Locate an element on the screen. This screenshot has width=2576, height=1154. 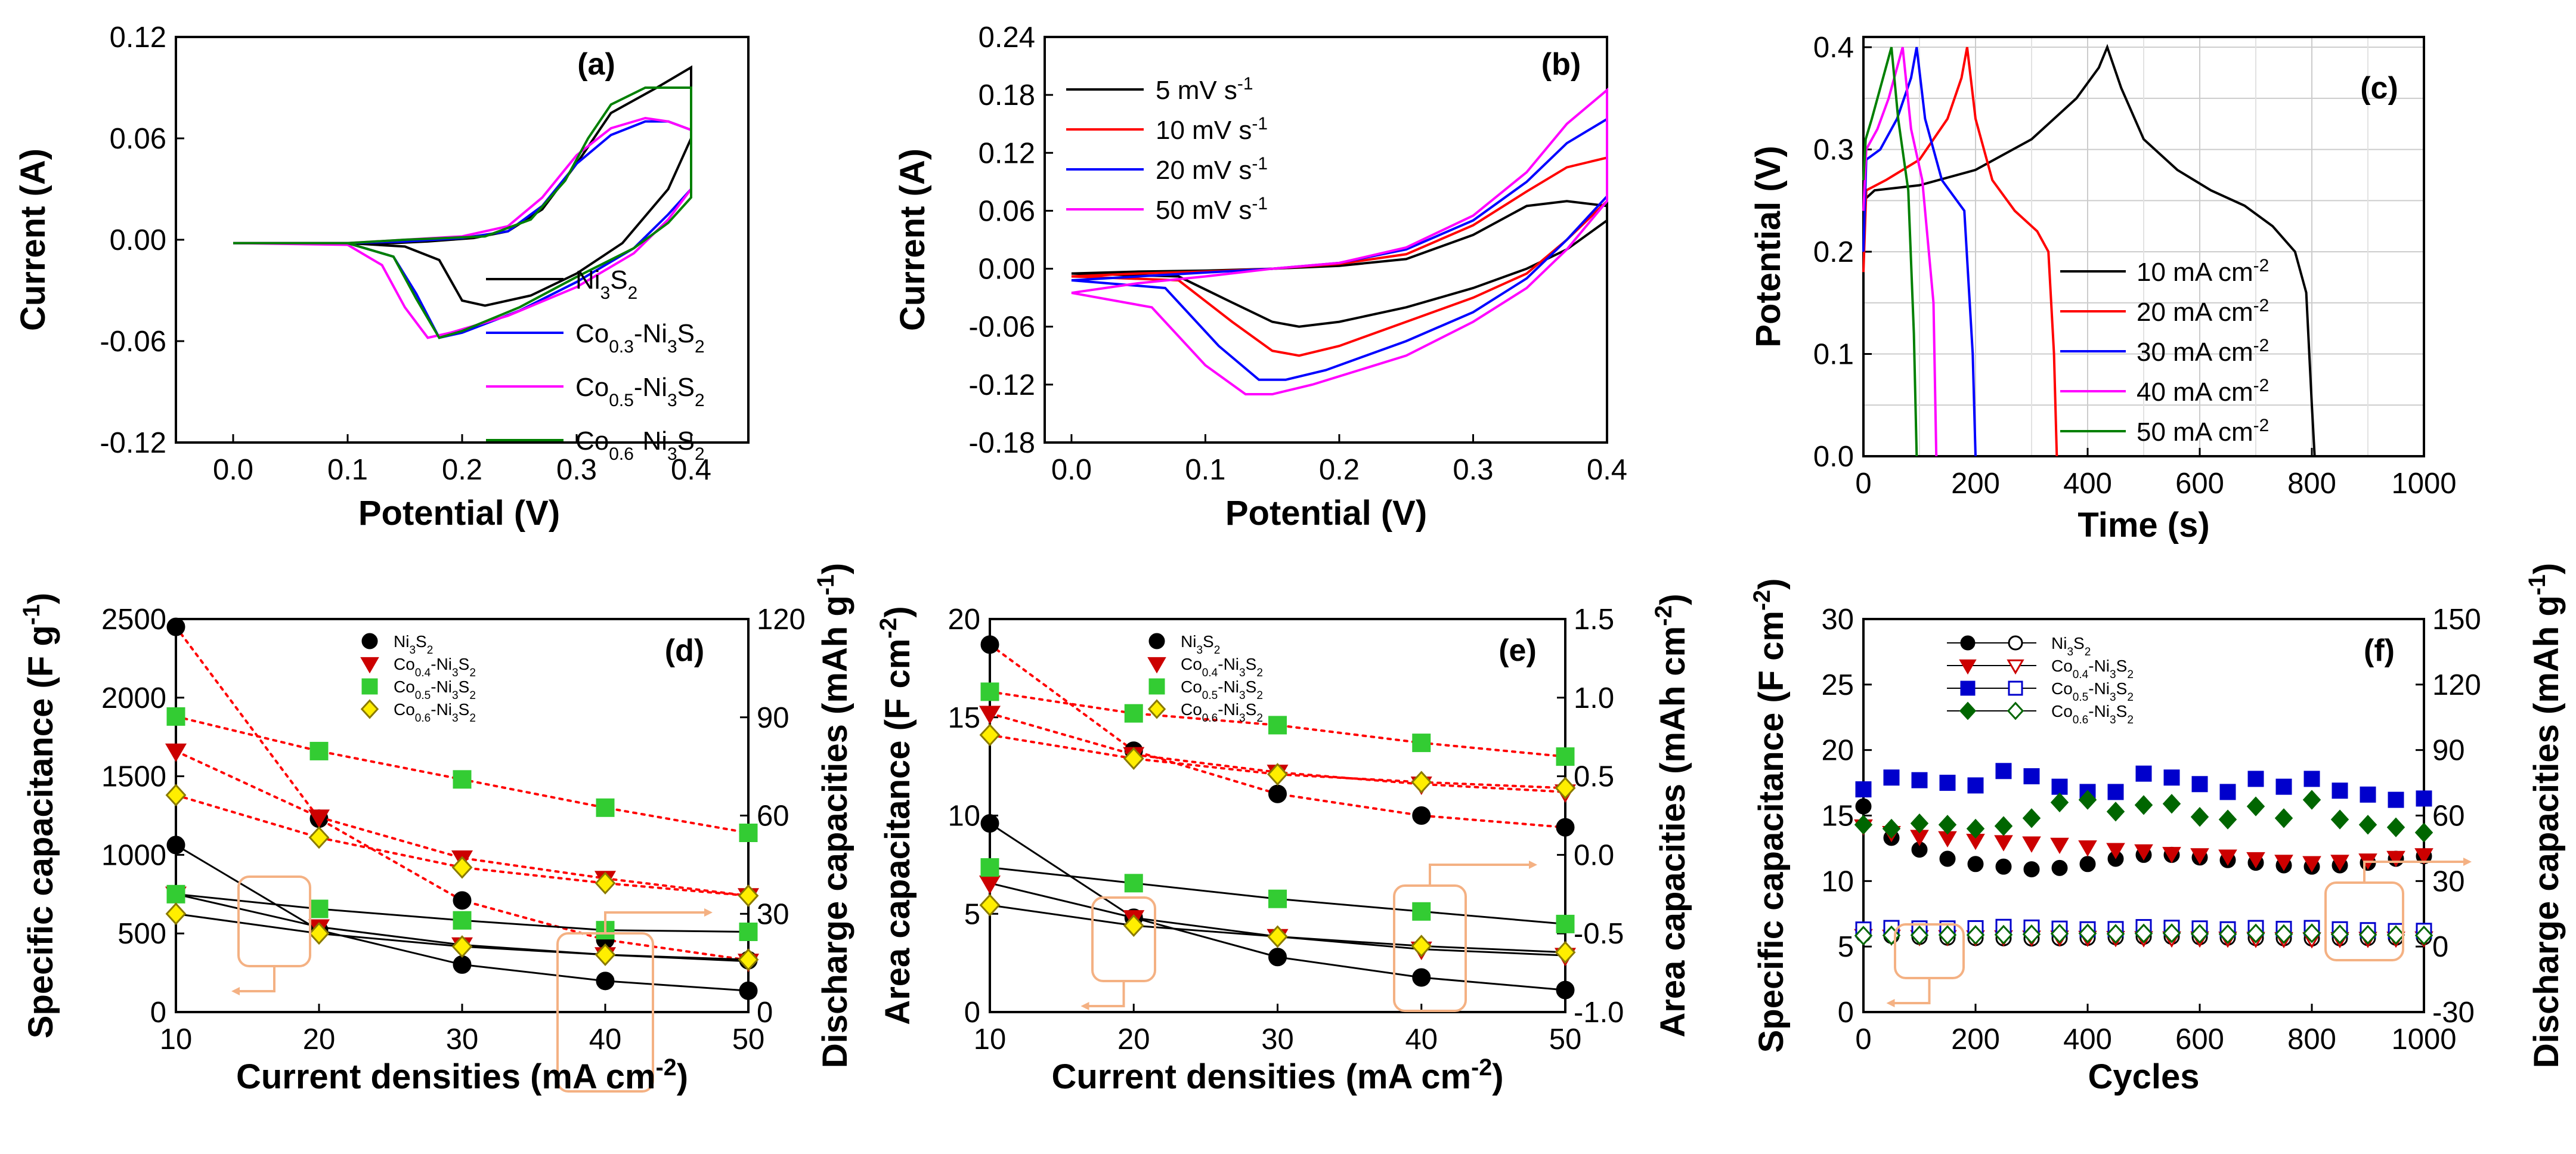
legend-label: 10 mV s-1 is located at coordinates (1212, 130).